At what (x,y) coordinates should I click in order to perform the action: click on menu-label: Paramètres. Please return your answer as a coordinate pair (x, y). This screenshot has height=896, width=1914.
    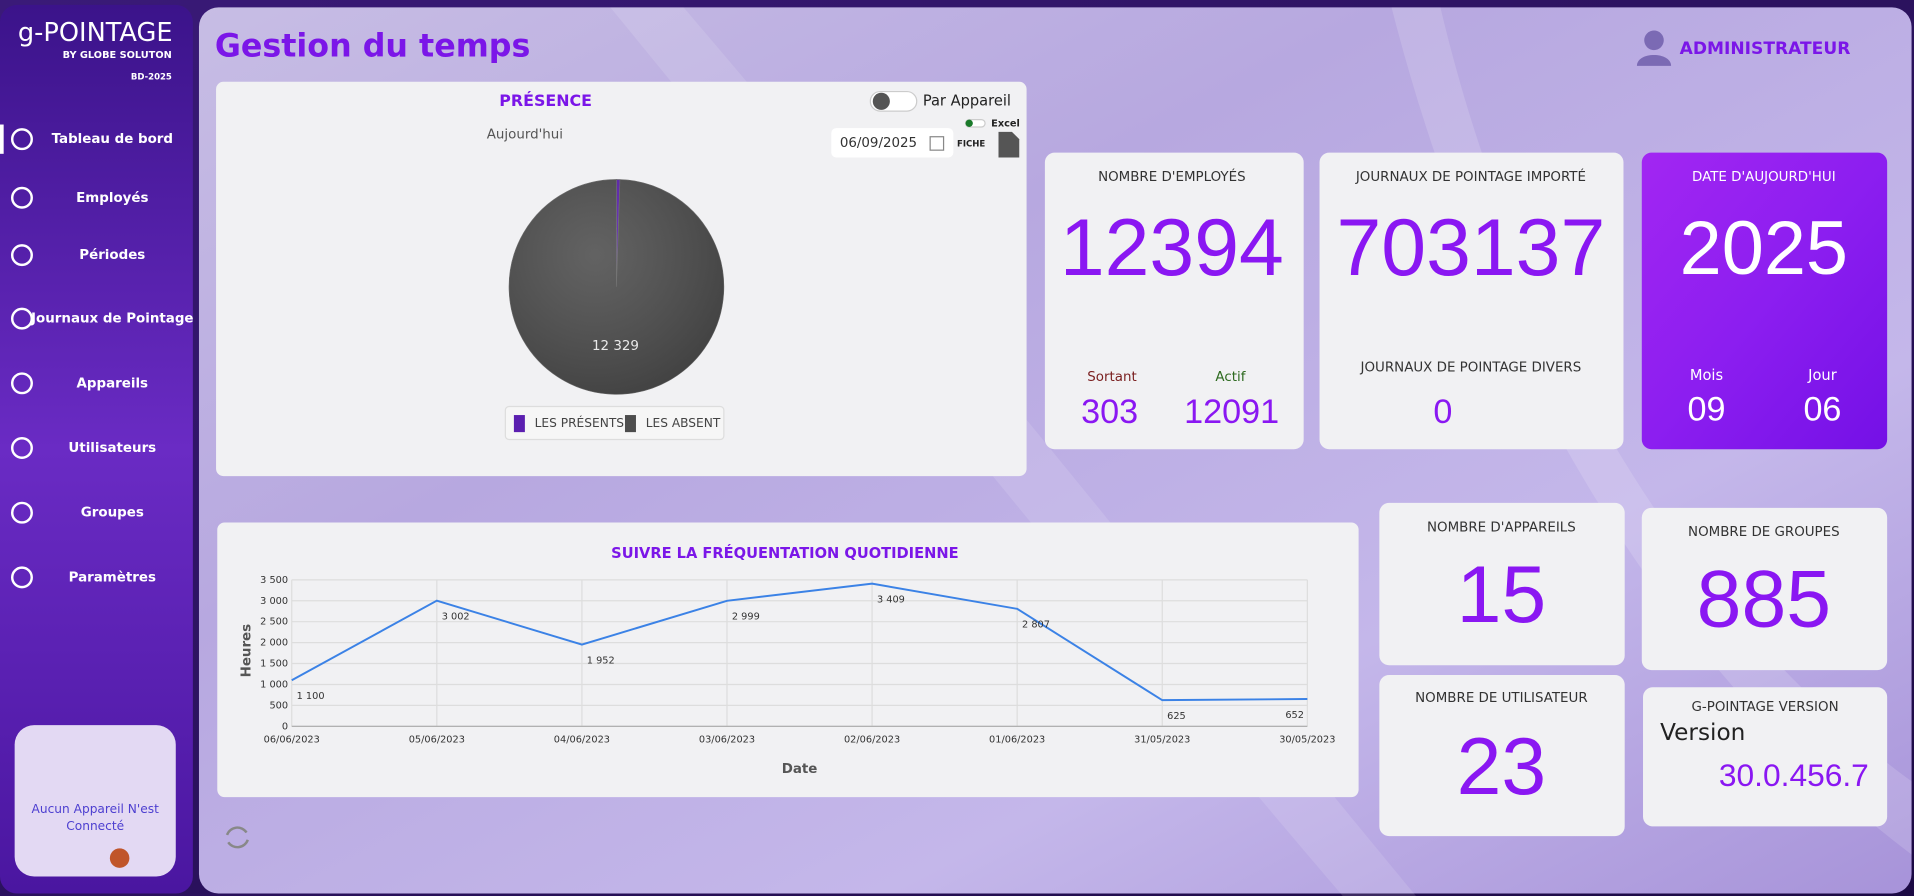
    Looking at the image, I should click on (112, 577).